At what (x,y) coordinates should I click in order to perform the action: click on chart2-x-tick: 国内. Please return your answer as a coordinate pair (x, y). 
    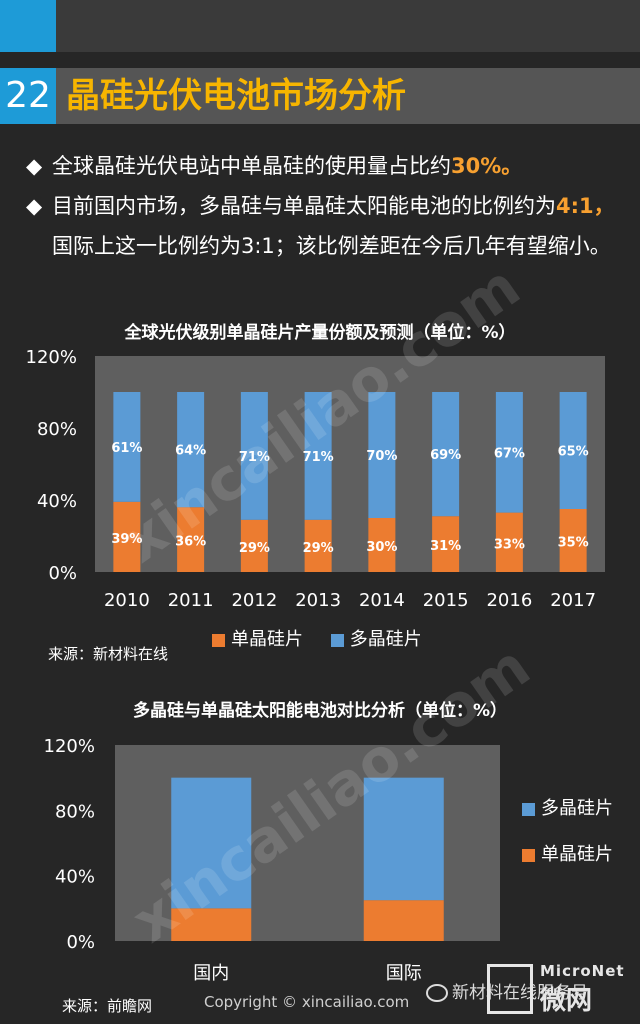
    Looking at the image, I should click on (211, 973).